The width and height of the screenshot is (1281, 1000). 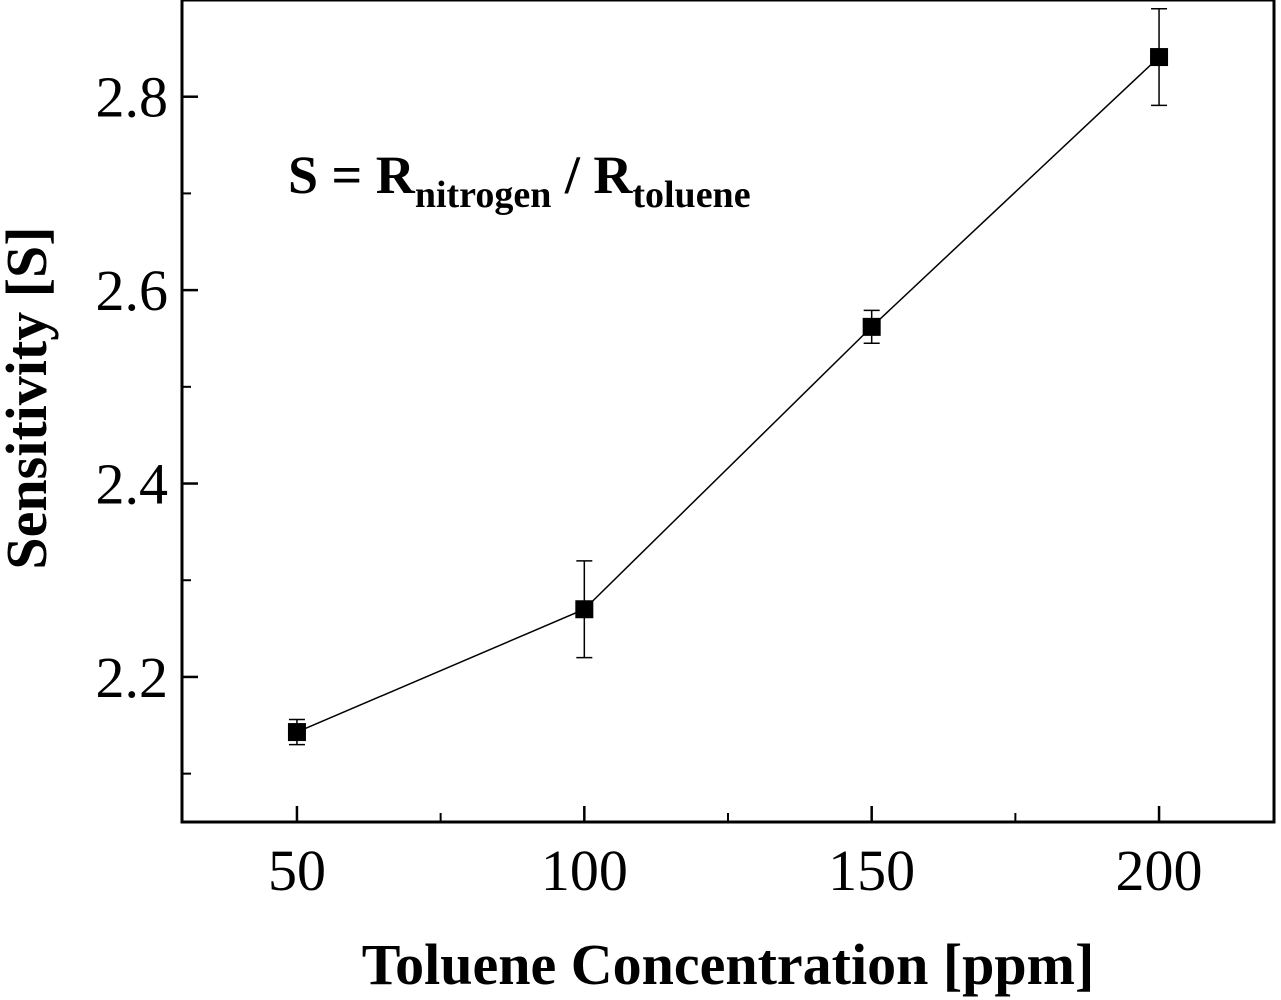 What do you see at coordinates (132, 97) in the screenshot?
I see `y-tick-label: 2.8` at bounding box center [132, 97].